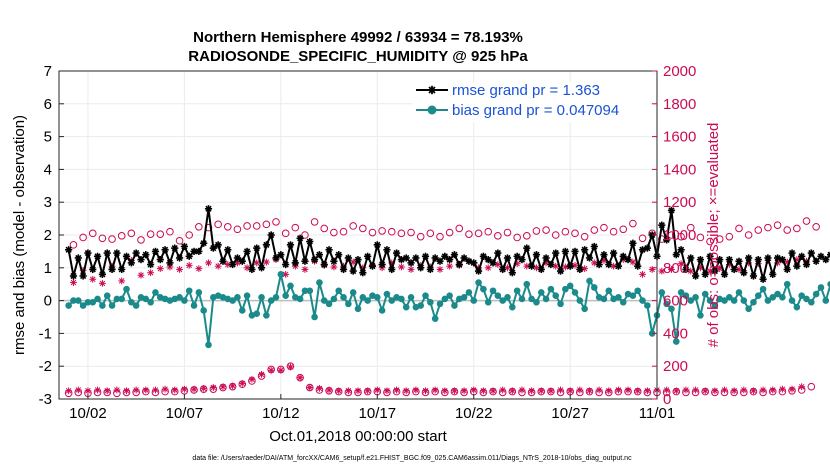  What do you see at coordinates (45, 399) in the screenshot?
I see `y-tick-label: -3` at bounding box center [45, 399].